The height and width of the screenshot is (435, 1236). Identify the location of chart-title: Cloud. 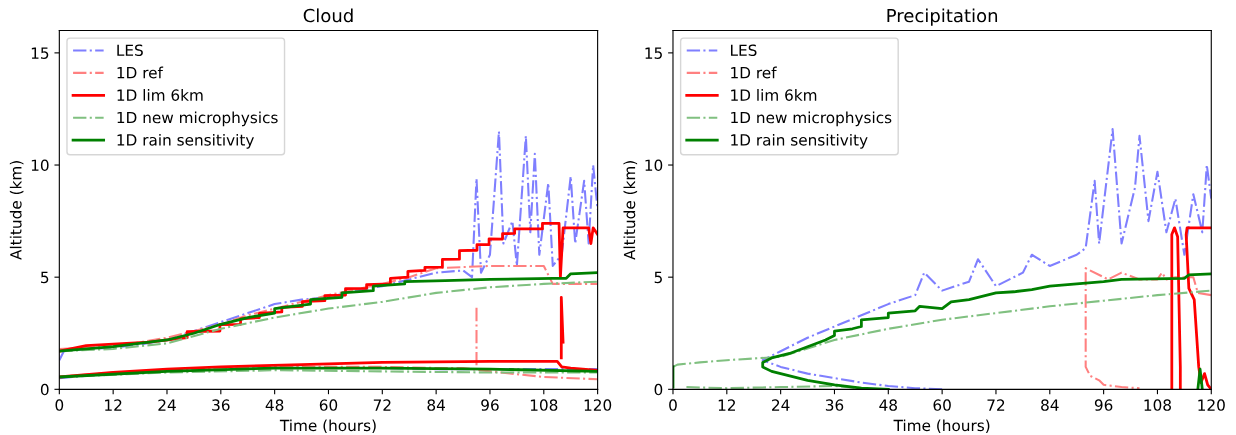
(328, 15).